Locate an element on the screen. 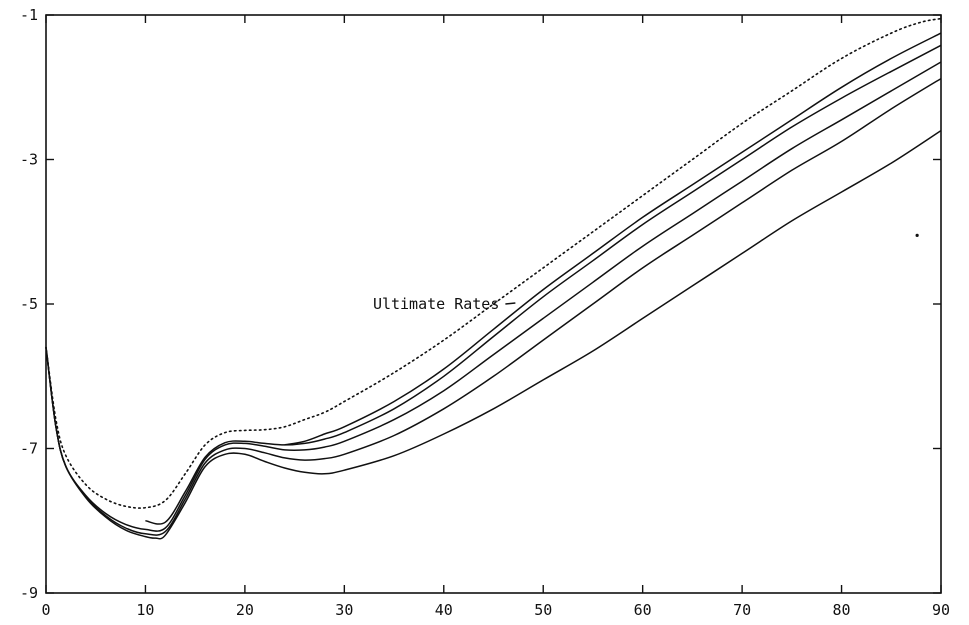  x-tick-label: 80 is located at coordinates (842, 610).